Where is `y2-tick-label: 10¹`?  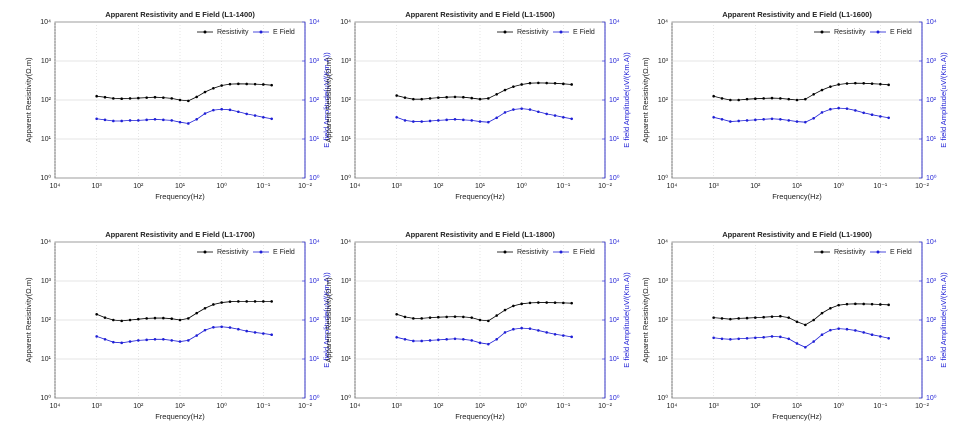
y2-tick-label: 10¹ is located at coordinates (614, 359).